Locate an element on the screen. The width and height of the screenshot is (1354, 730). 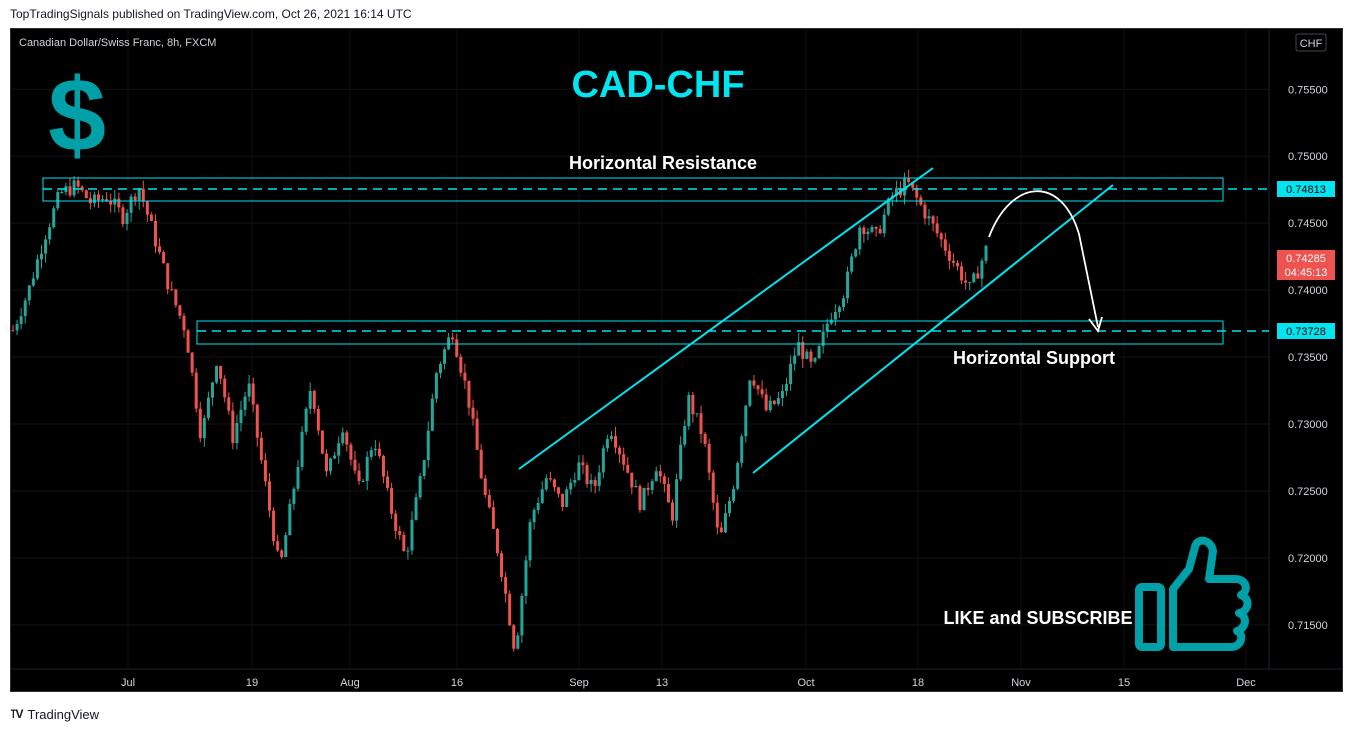
currency-badge is located at coordinates (1311, 42).